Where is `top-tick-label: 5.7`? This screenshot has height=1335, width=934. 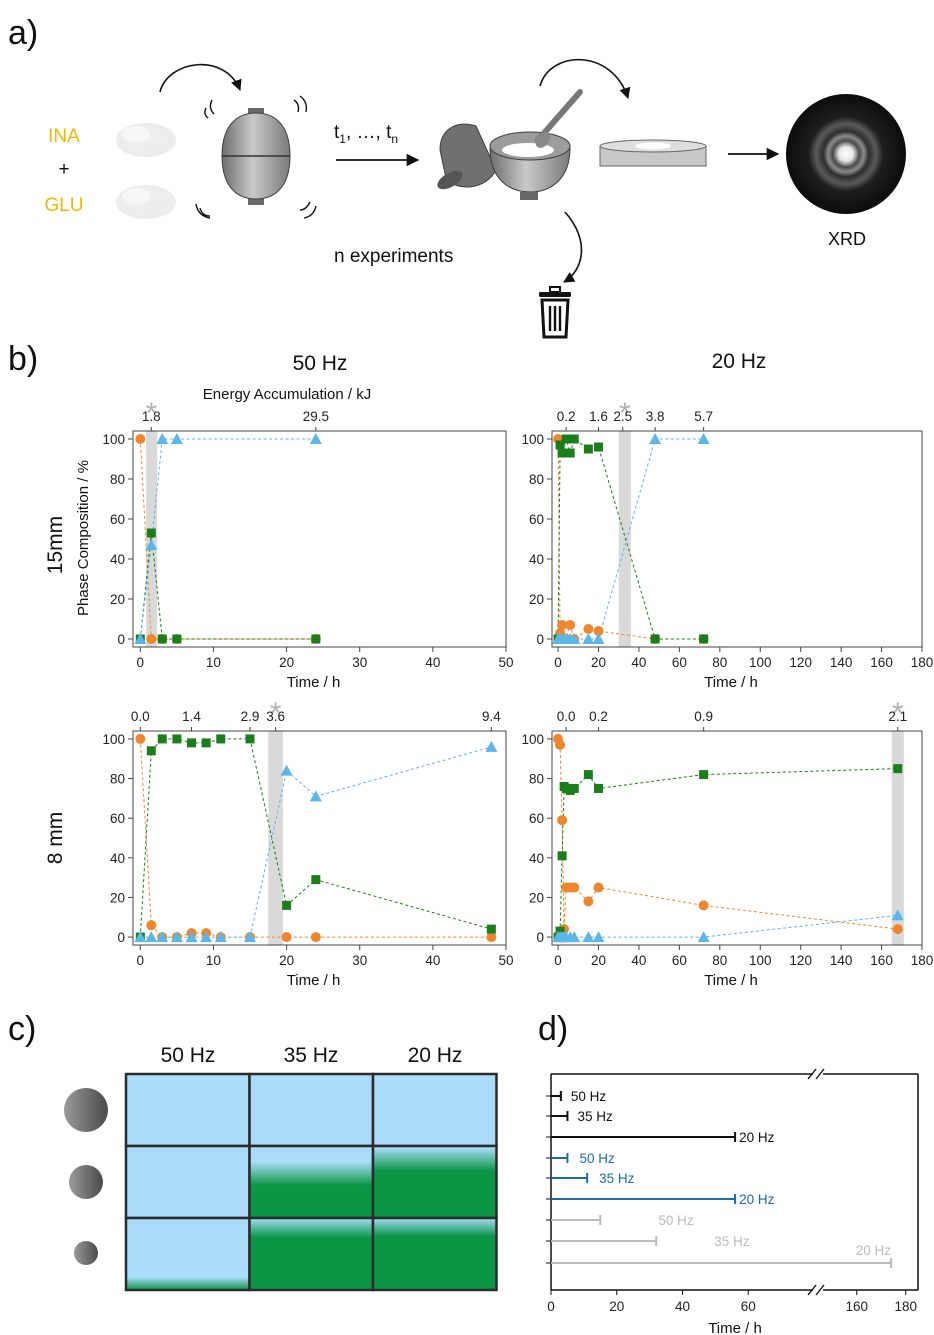
top-tick-label: 5.7 is located at coordinates (703, 416).